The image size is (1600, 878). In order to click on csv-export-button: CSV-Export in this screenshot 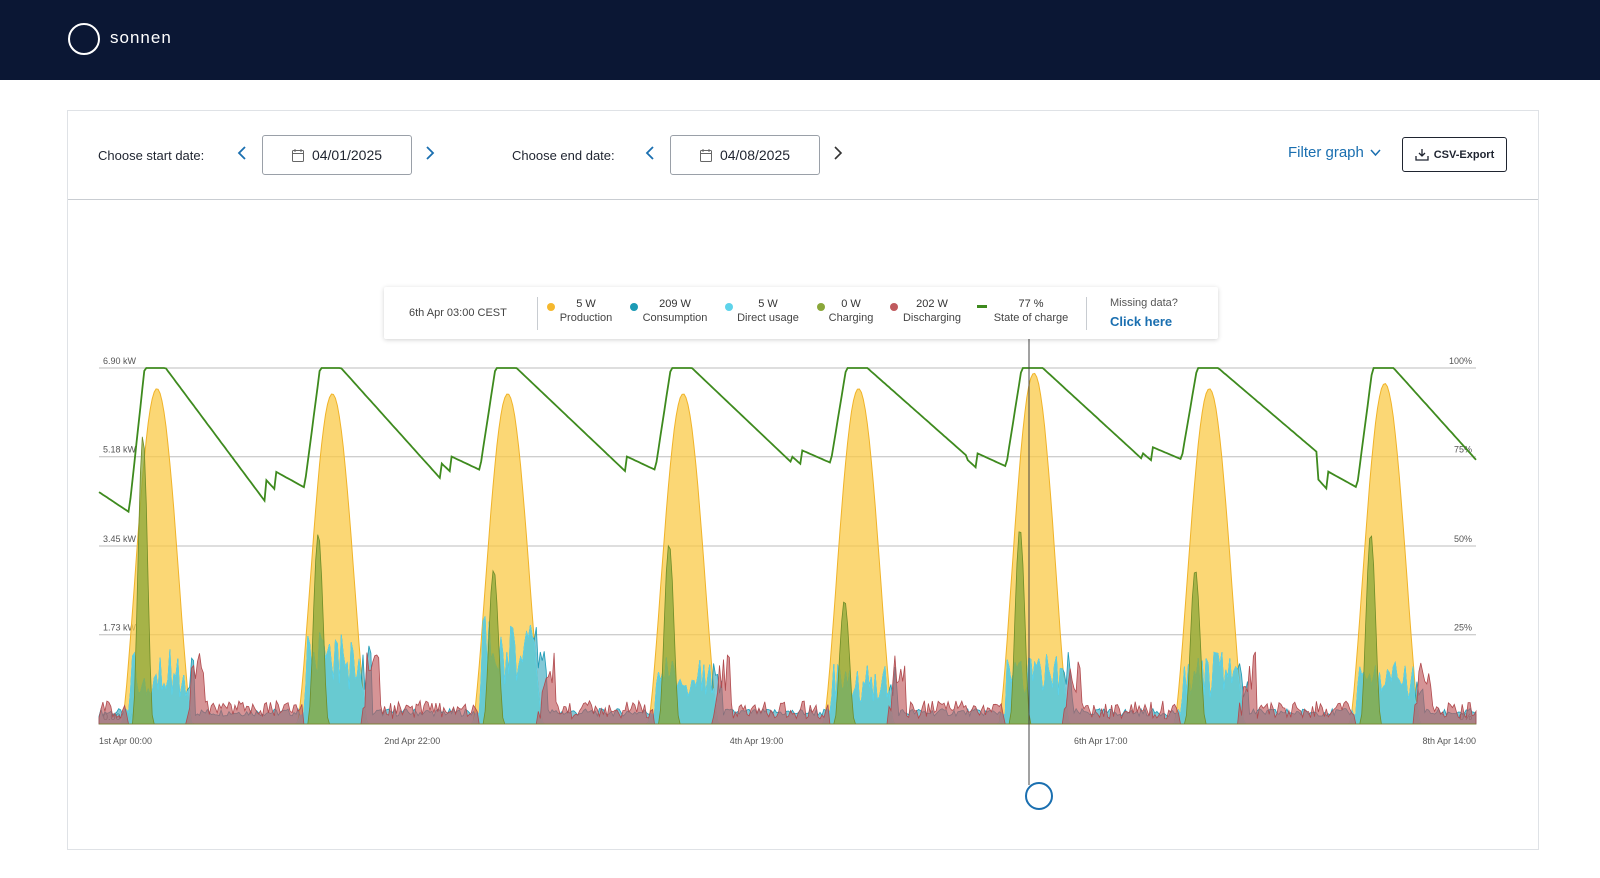, I will do `click(1454, 154)`.